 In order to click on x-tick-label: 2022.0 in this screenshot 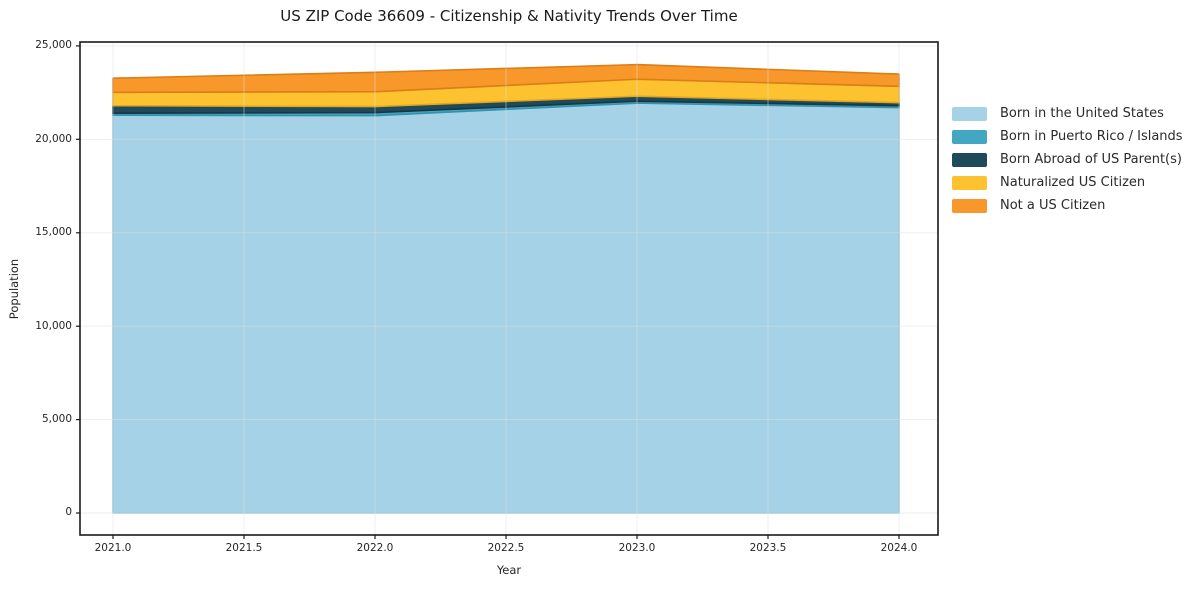, I will do `click(375, 548)`.